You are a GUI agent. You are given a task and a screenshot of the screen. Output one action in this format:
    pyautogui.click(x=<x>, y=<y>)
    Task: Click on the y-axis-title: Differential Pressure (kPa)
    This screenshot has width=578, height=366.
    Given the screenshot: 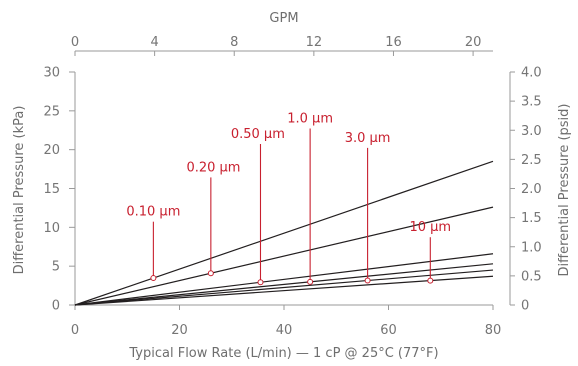 What is the action you would take?
    pyautogui.click(x=19, y=190)
    